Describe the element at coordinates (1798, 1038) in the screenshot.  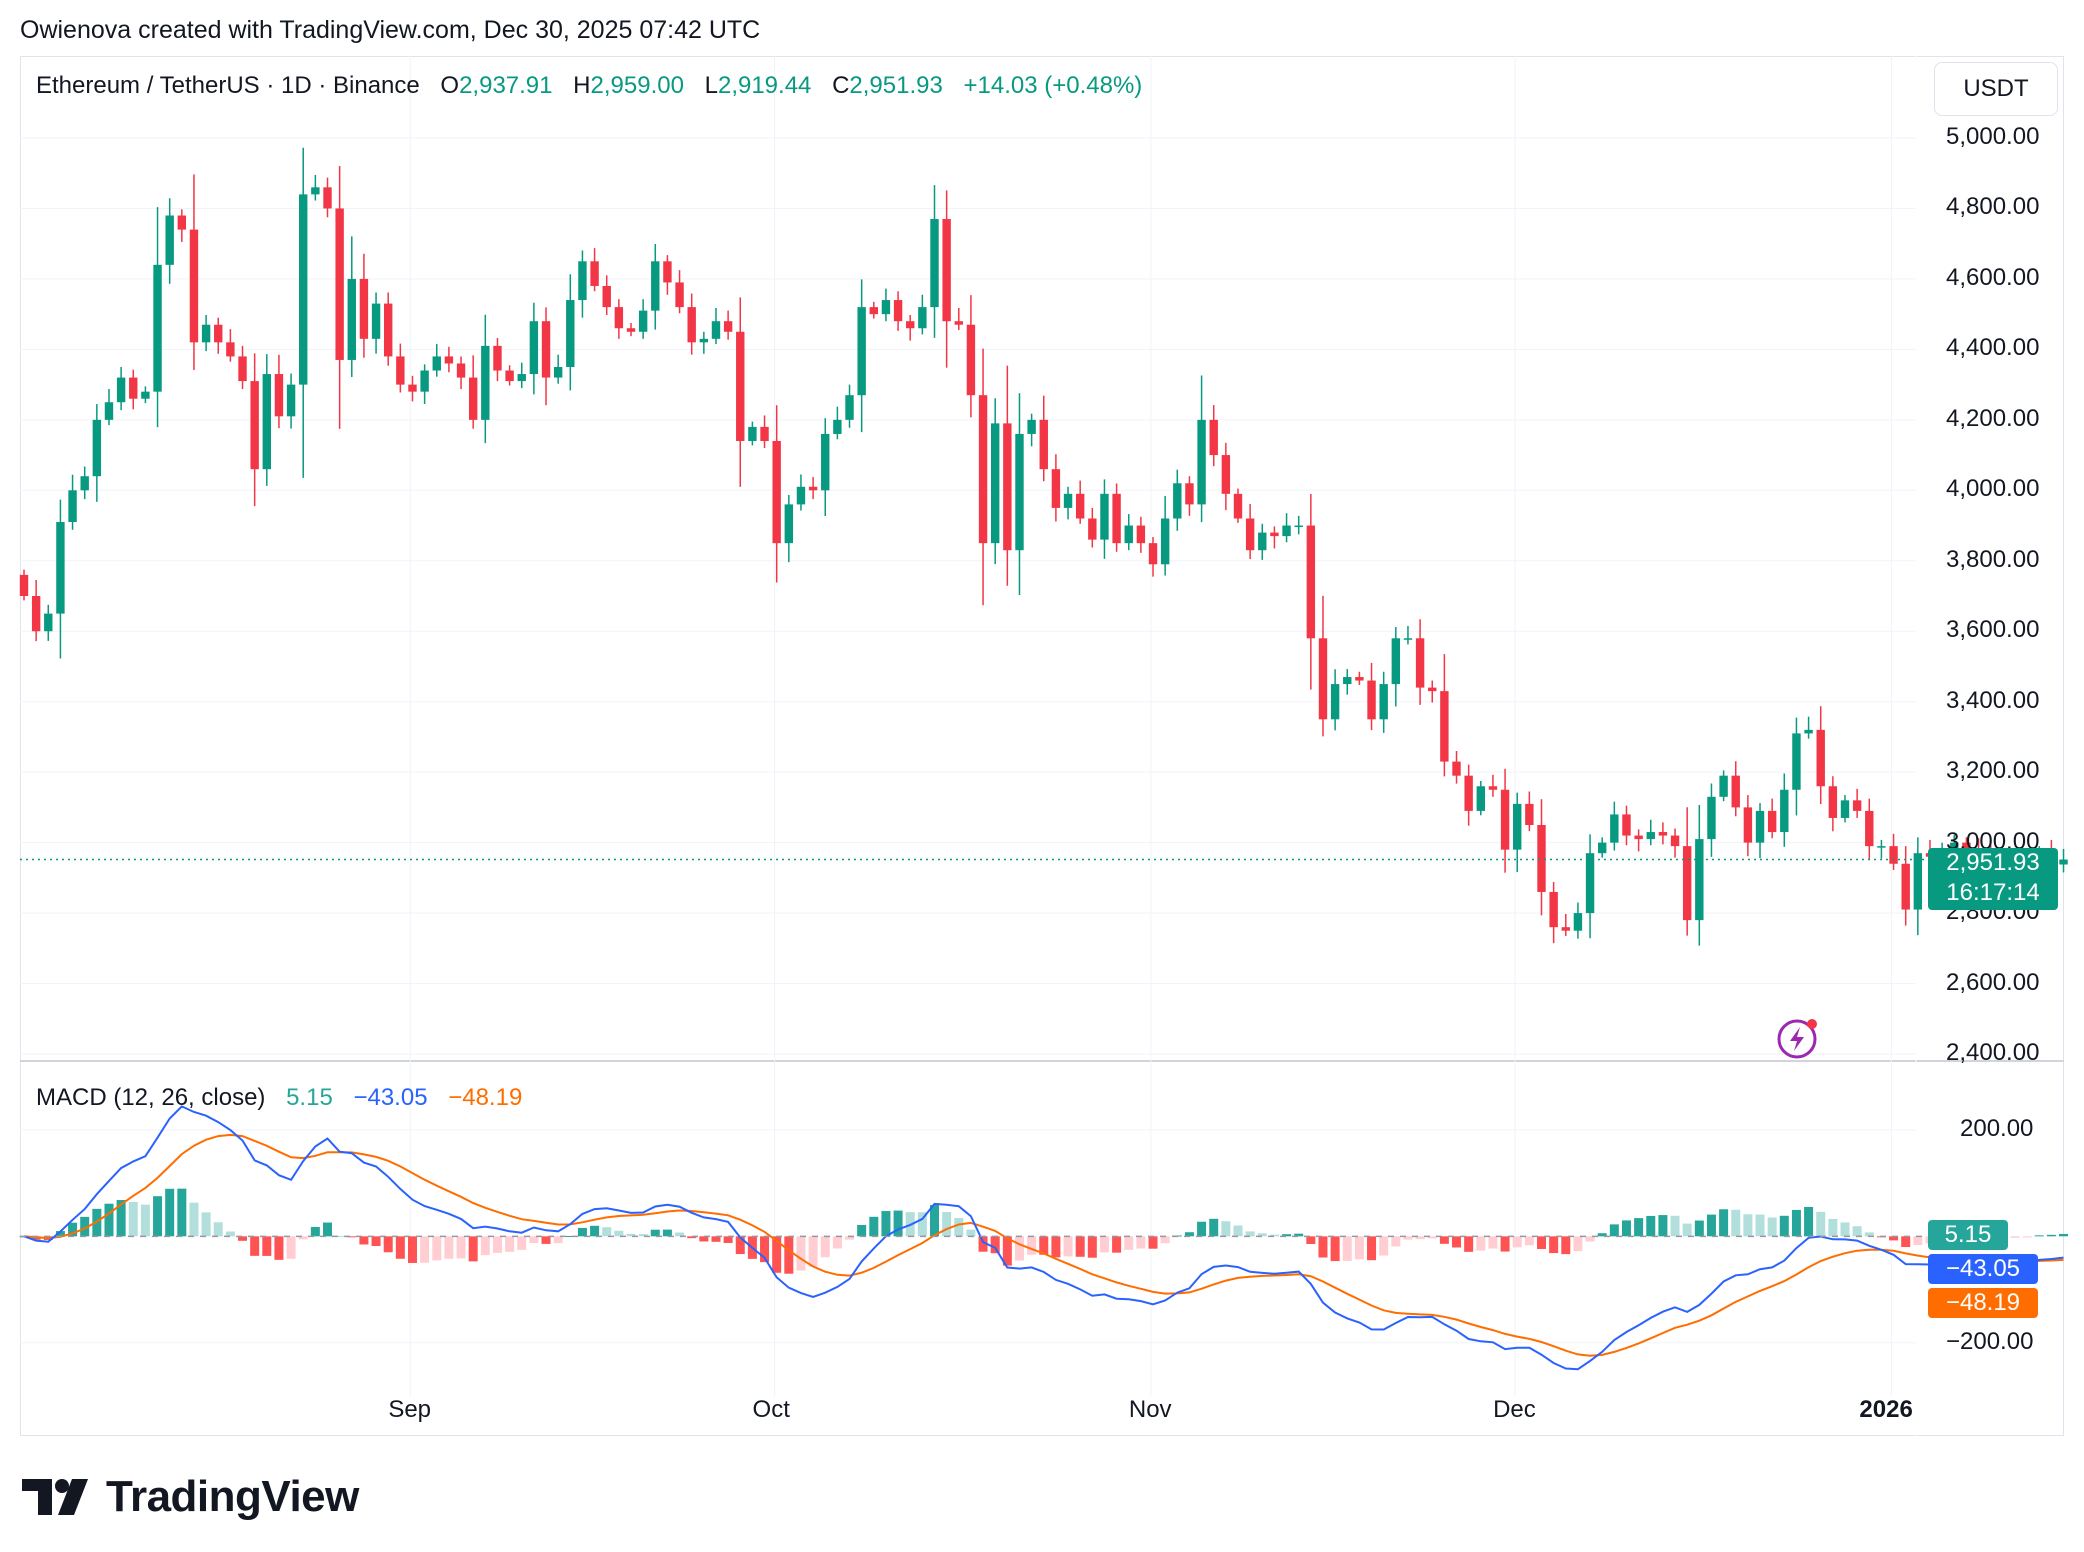
I see `lightning-icon` at that location.